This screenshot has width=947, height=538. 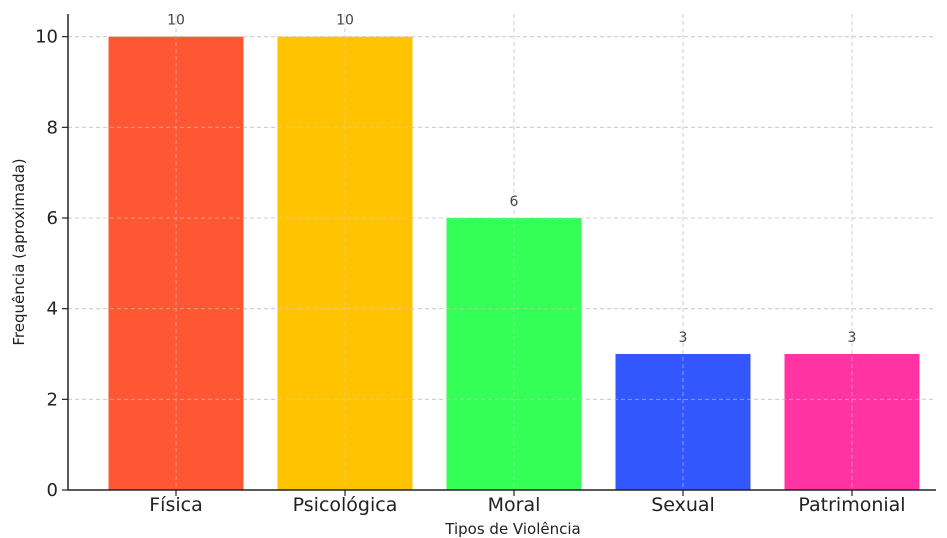 I want to click on x-tick-labels: Física Psicológica Moral Sexual Patrimonial, so click(x=527, y=503).